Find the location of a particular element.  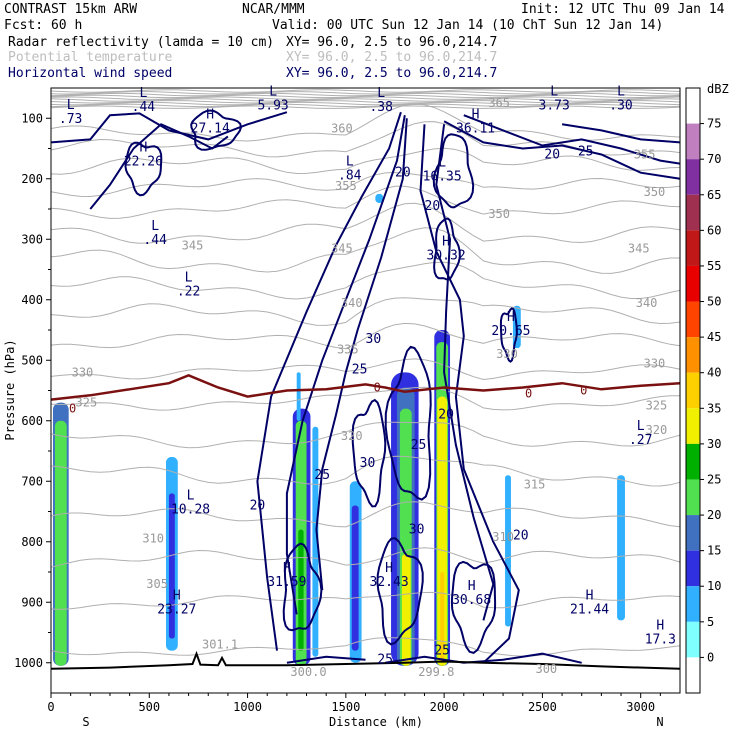

theta-label: 335 is located at coordinates (348, 349).